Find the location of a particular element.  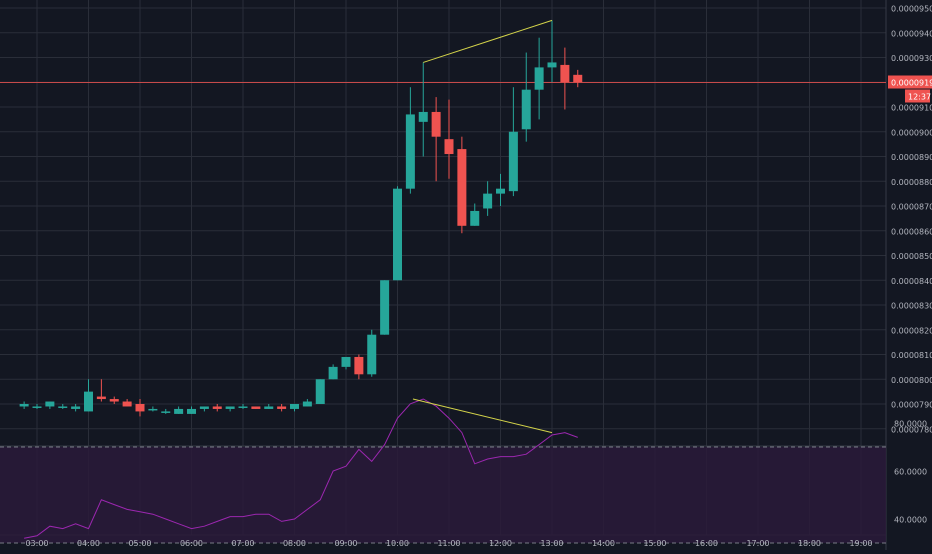

time-tick-label: 13:00 is located at coordinates (551, 543).